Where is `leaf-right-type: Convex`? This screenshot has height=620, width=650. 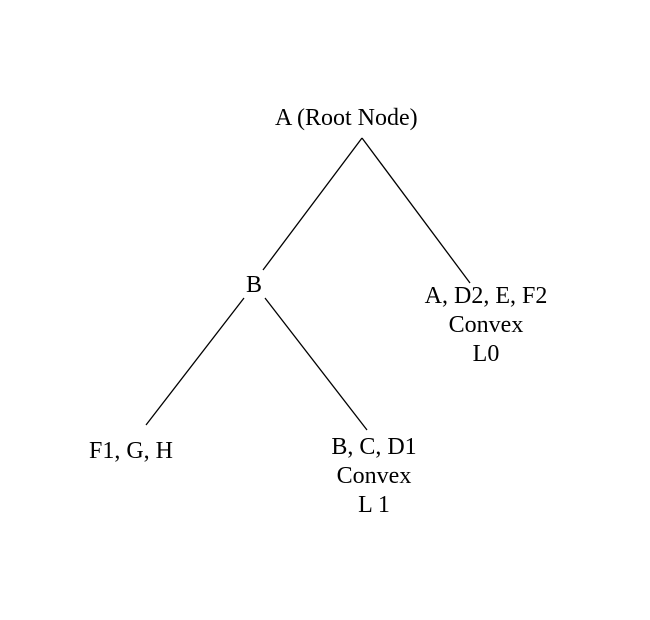
leaf-right-type: Convex is located at coordinates (486, 325).